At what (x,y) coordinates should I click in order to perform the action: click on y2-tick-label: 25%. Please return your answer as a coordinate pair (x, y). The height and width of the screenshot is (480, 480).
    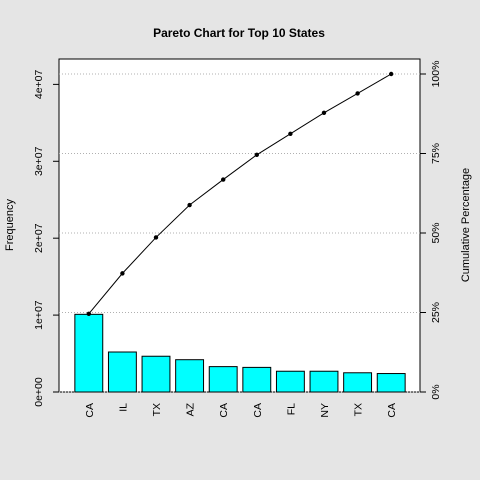
    Looking at the image, I should click on (436, 312).